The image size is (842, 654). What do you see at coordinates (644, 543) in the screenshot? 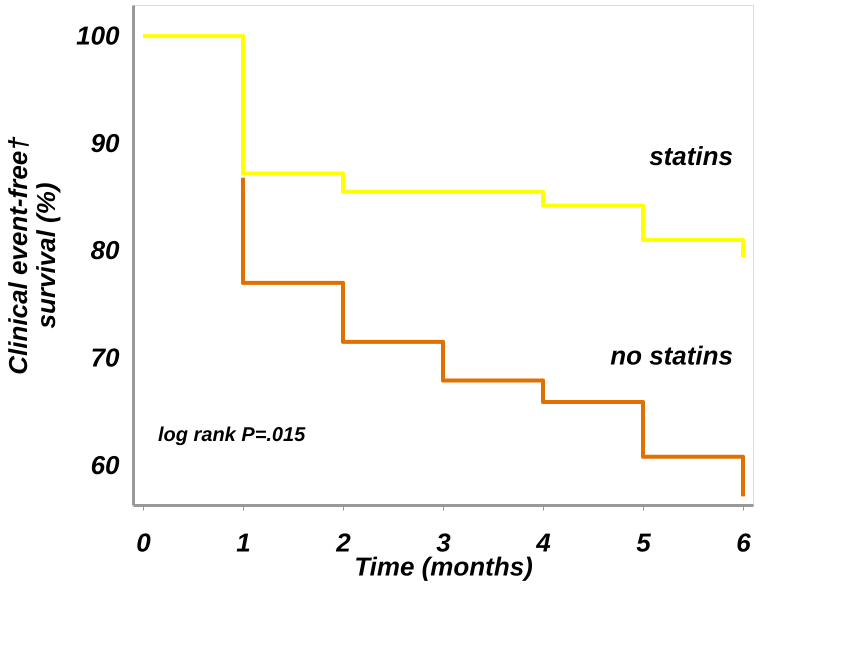
I see `x-tick-label: 5` at bounding box center [644, 543].